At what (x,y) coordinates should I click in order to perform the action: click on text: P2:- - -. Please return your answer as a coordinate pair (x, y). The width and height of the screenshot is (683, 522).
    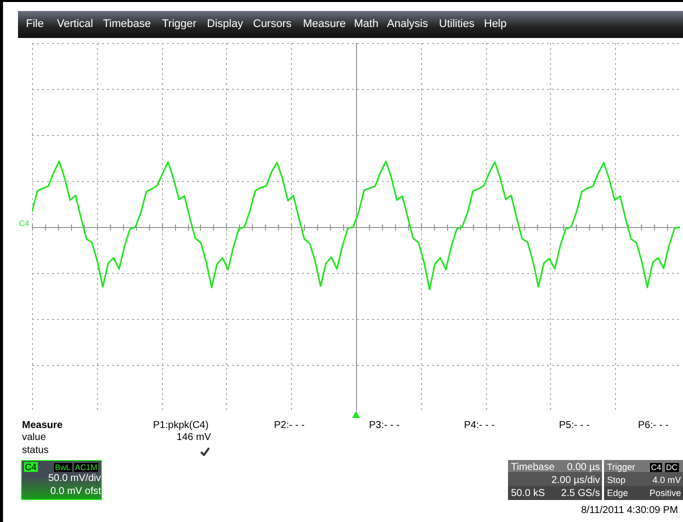
    Looking at the image, I should click on (289, 426).